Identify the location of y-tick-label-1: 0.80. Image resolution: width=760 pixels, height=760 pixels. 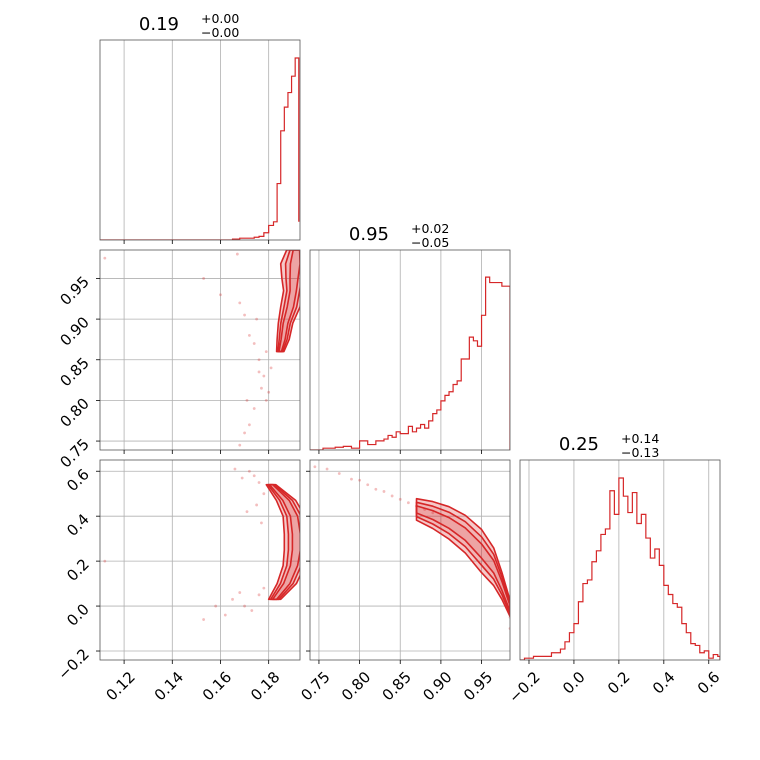
(74, 413).